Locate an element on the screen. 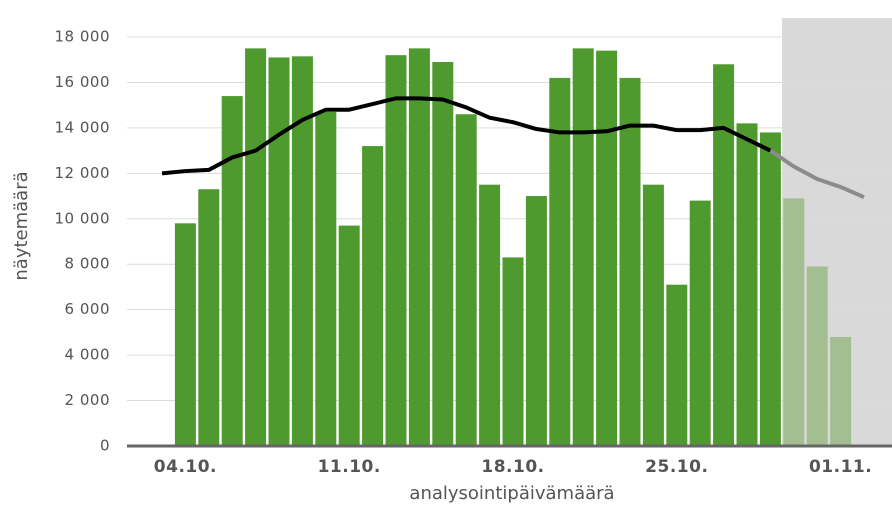 The width and height of the screenshot is (892, 506). y-tick-label: 2 000 is located at coordinates (87, 400).